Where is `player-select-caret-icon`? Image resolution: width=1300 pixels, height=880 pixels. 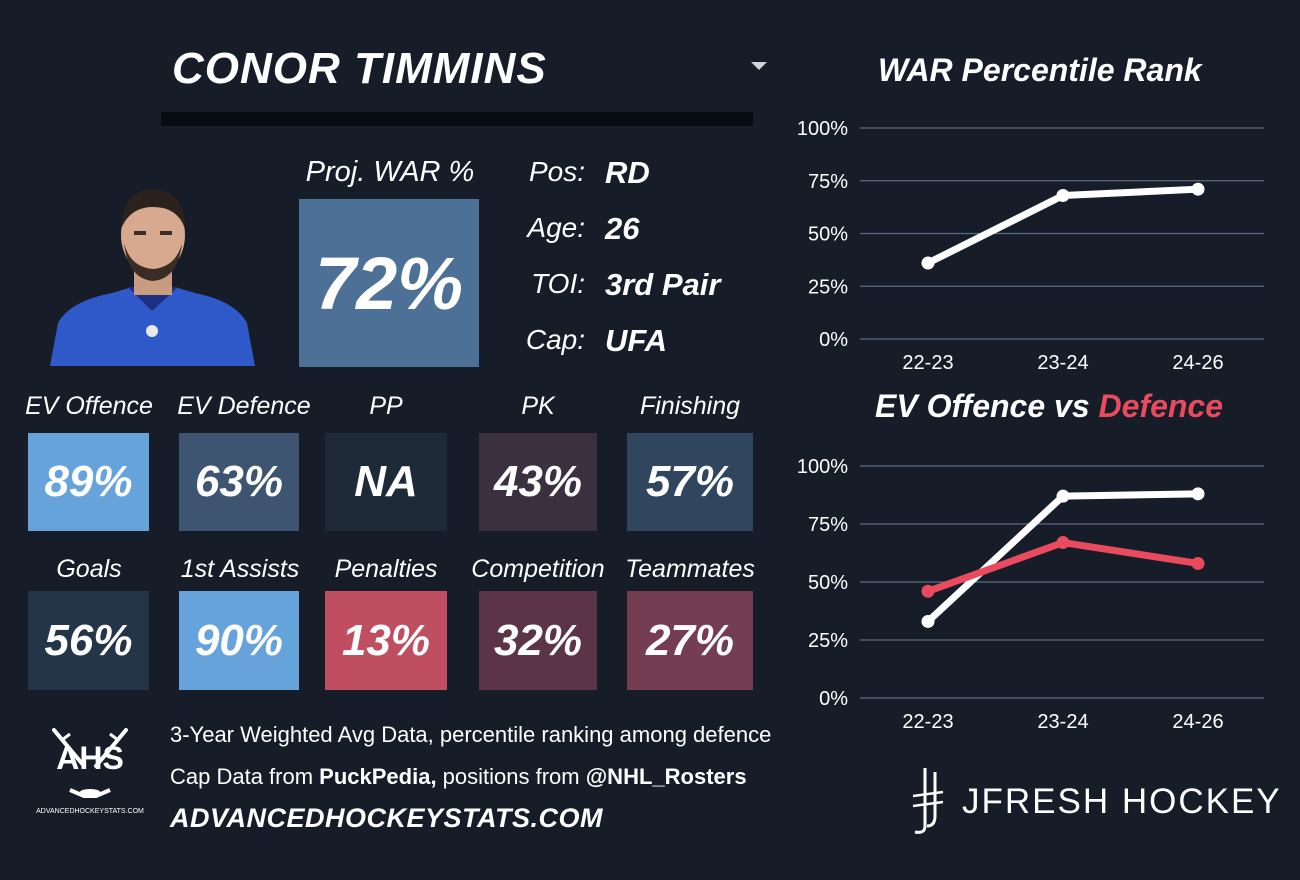
player-select-caret-icon is located at coordinates (759, 66).